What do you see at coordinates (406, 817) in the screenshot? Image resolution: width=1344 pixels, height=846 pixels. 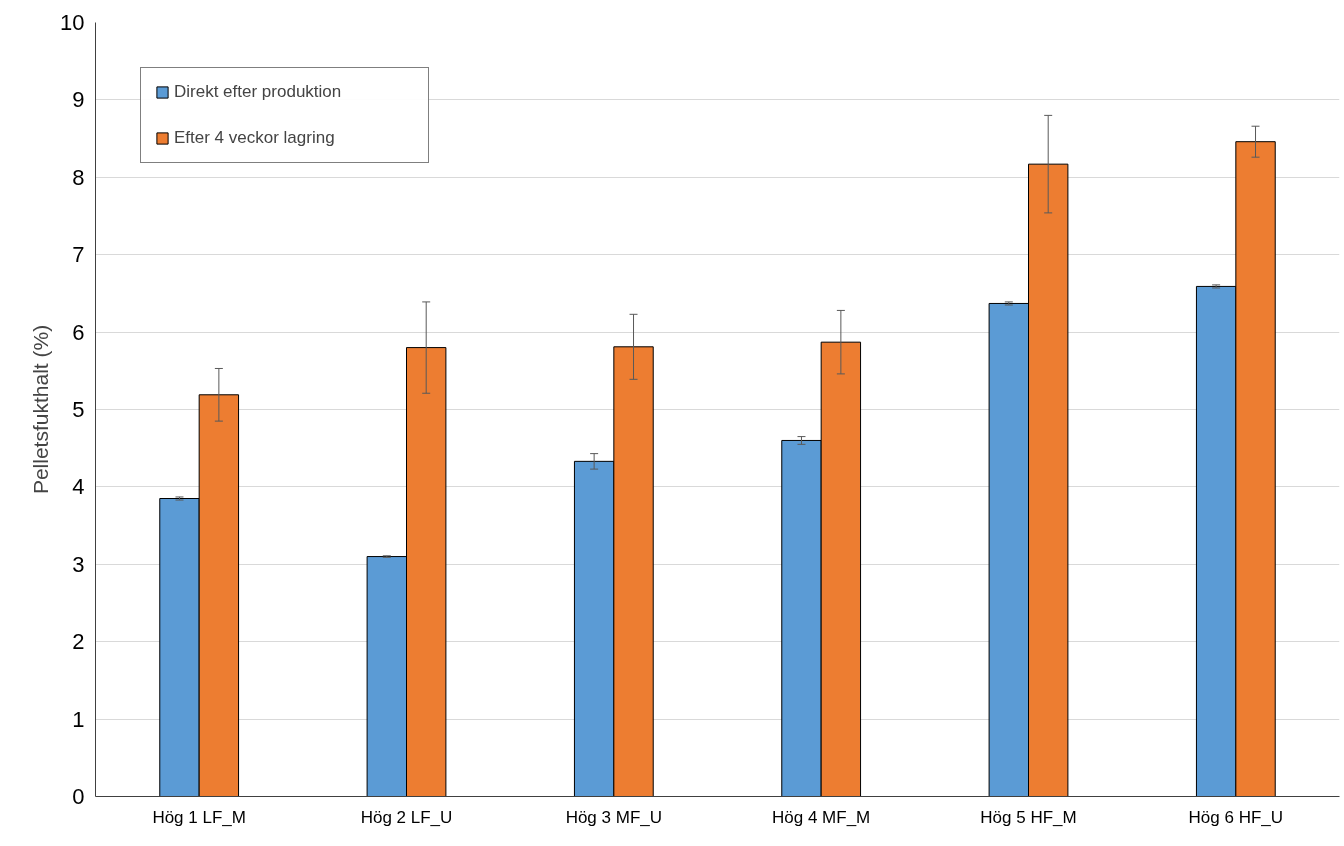 I see `x-tick-label: Hög 2 LF_U` at bounding box center [406, 817].